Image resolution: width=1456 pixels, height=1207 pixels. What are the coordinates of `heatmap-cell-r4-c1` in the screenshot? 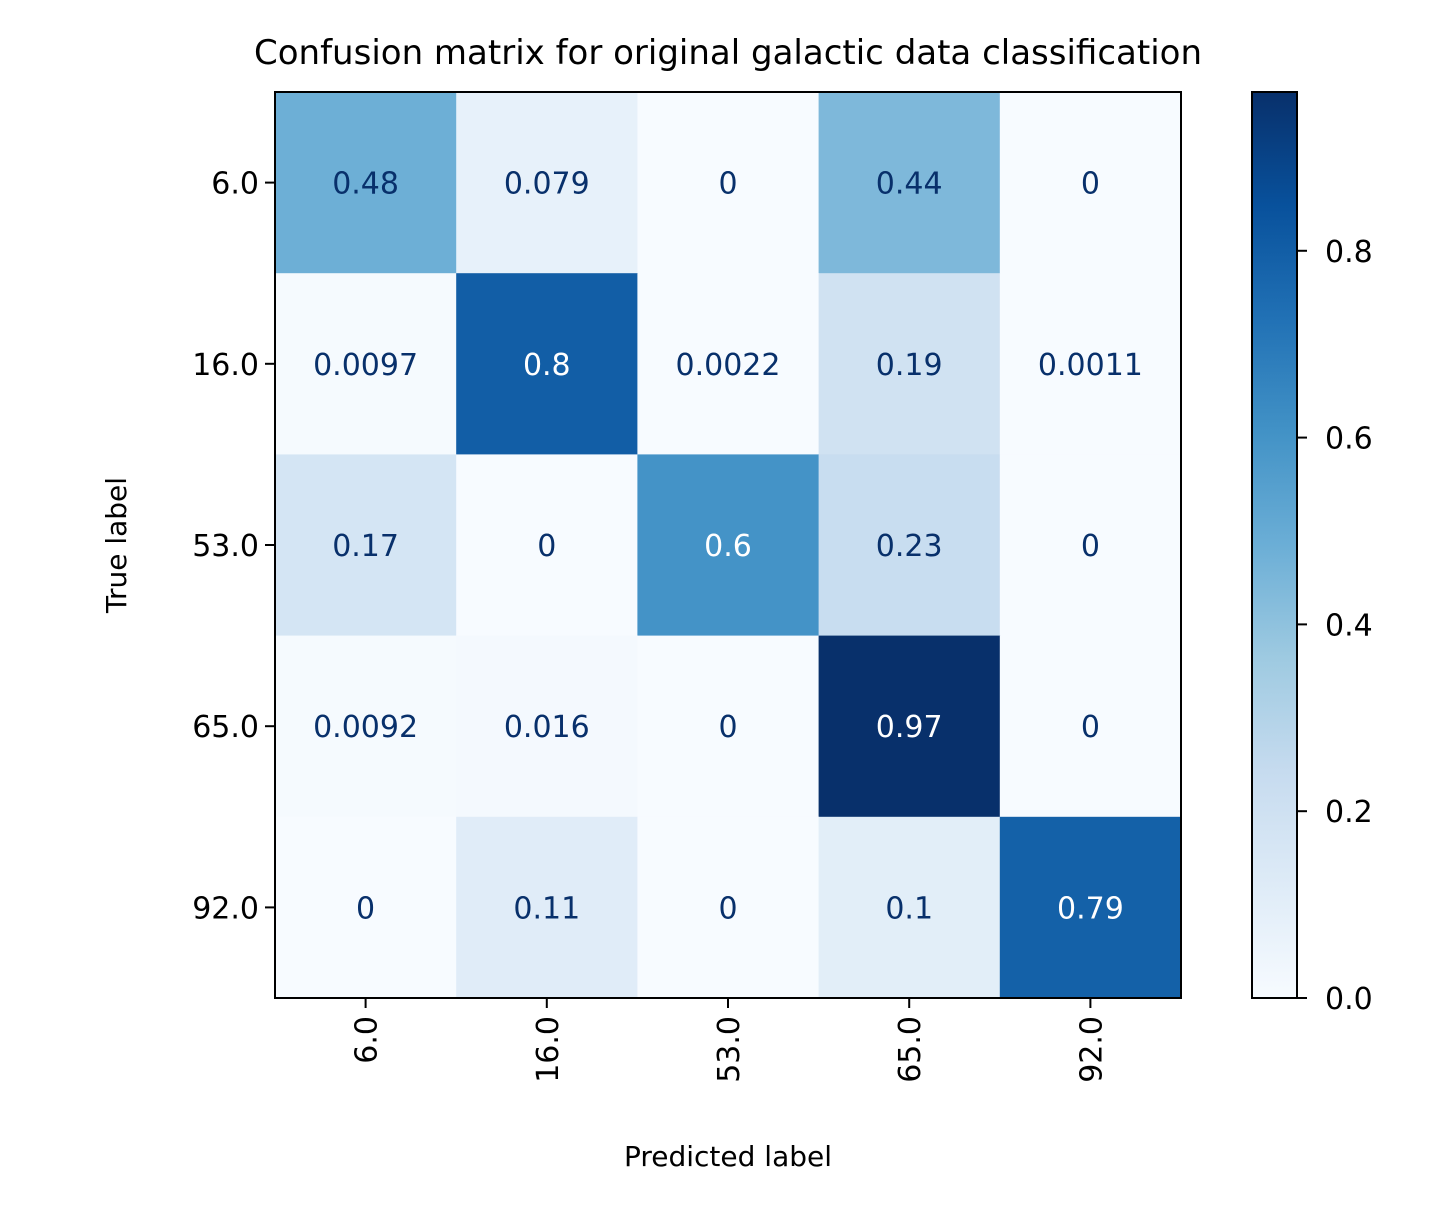 It's located at (547, 907).